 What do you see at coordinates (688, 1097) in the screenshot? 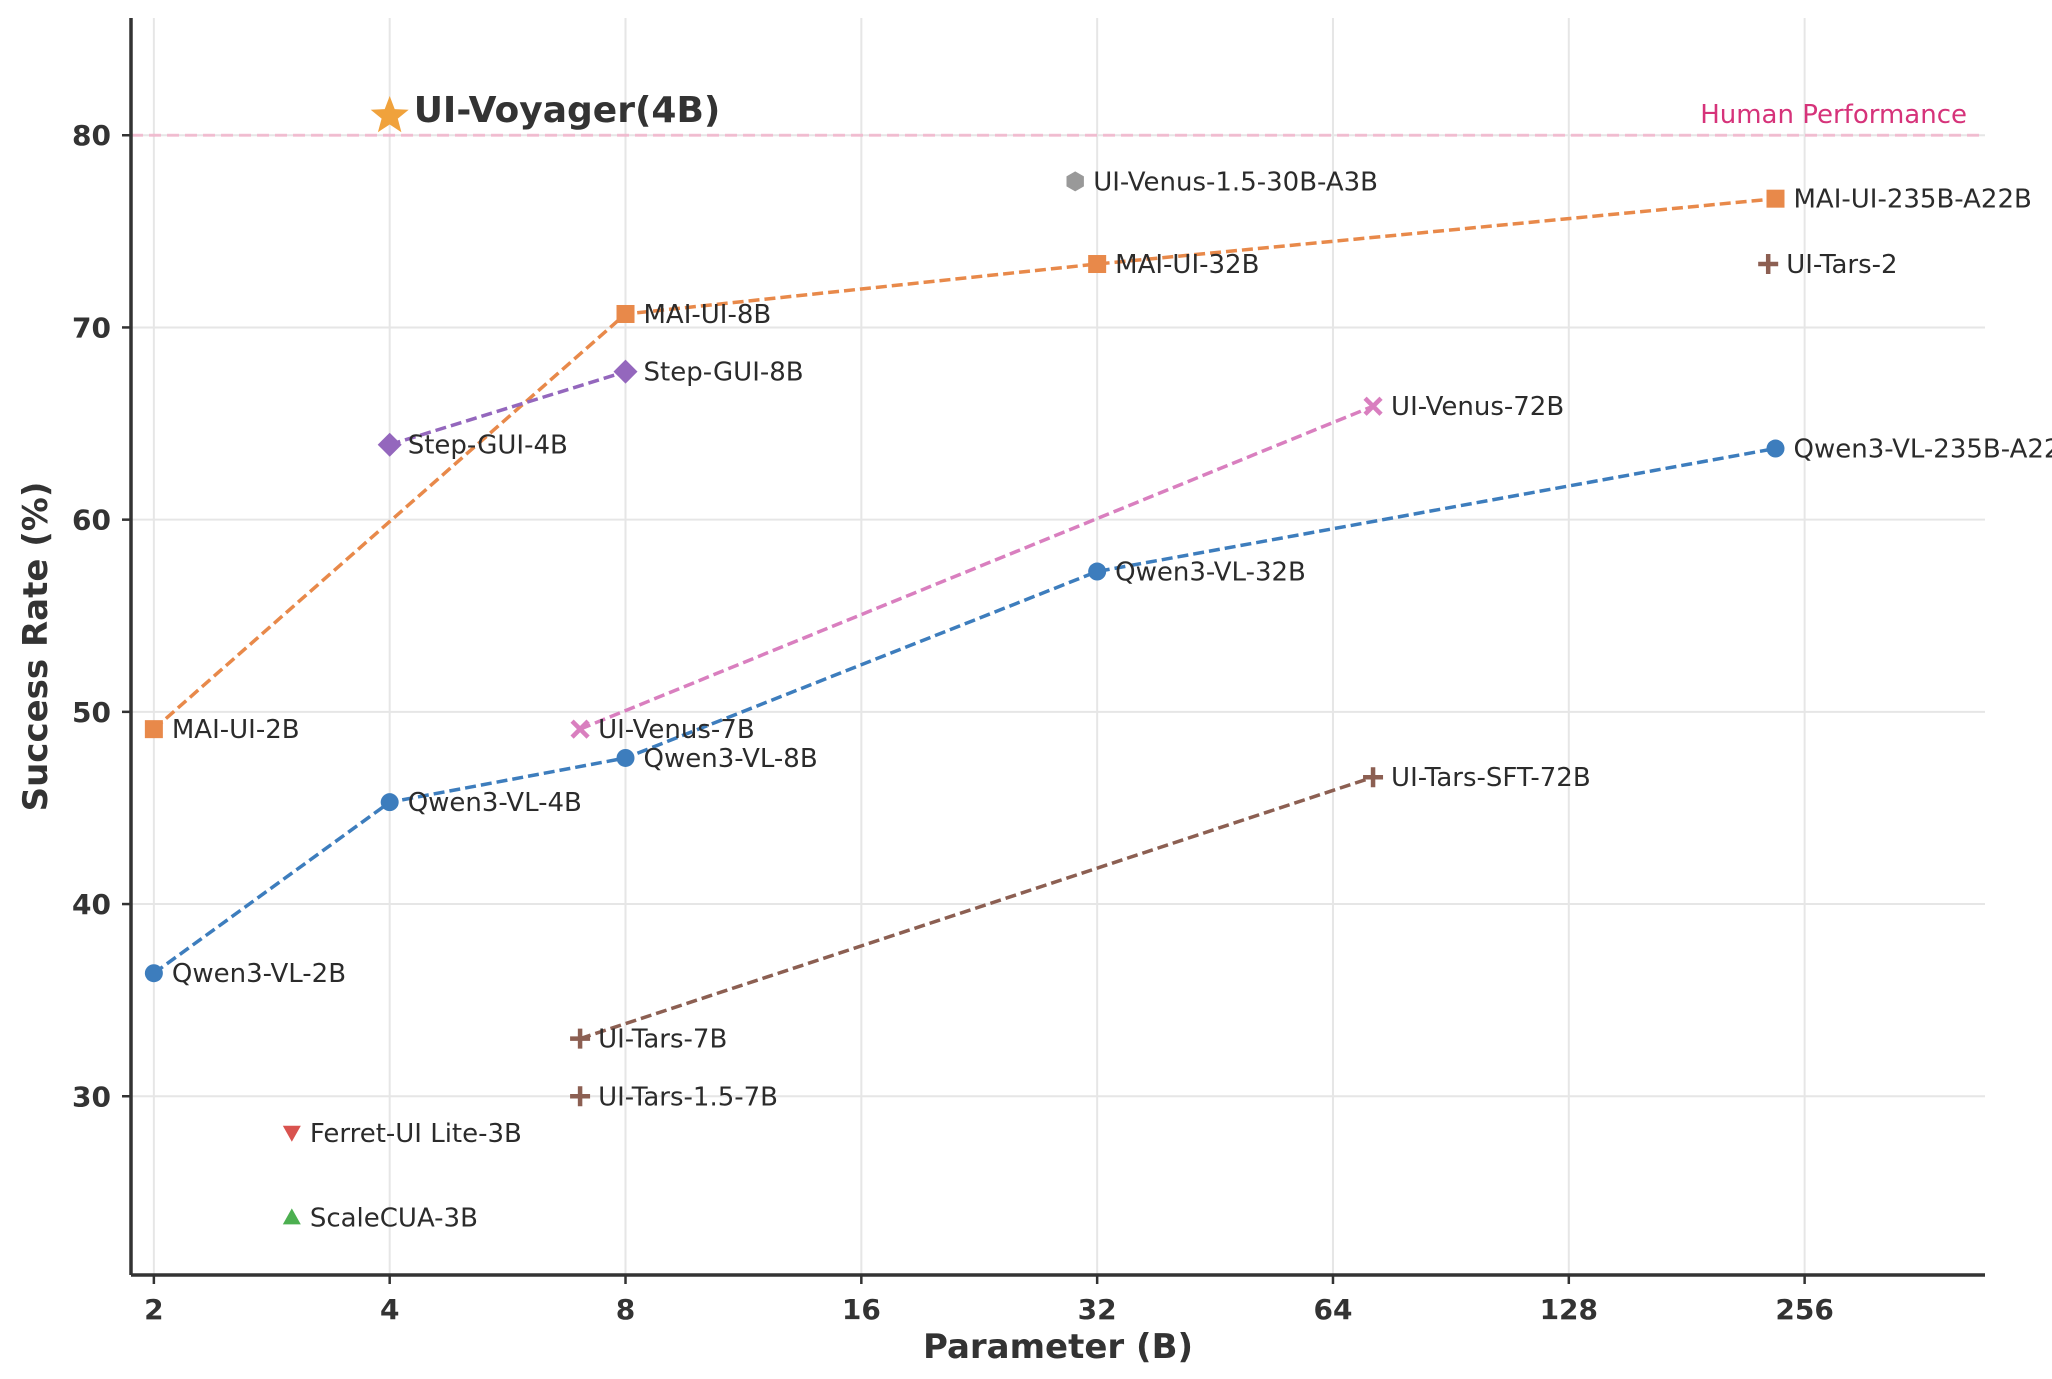
I see `point-label: UI-Tars-1.5-7B` at bounding box center [688, 1097].